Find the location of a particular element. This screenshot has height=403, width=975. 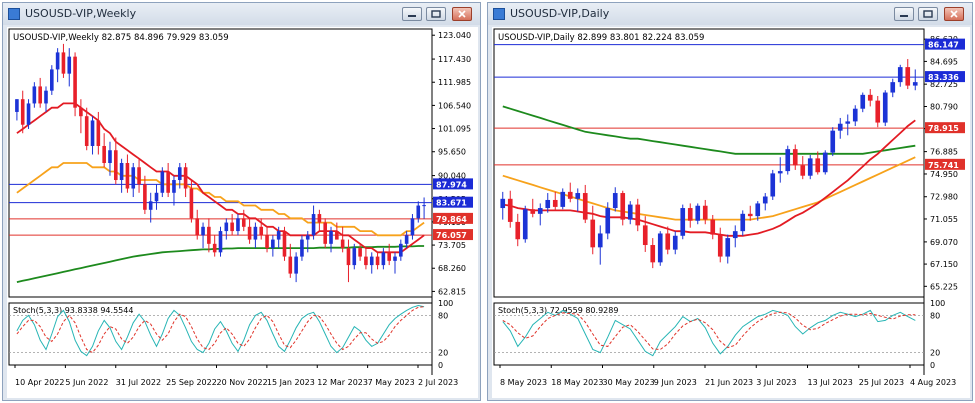

x-tick-label: 15 Jan 2023 is located at coordinates (291, 382).